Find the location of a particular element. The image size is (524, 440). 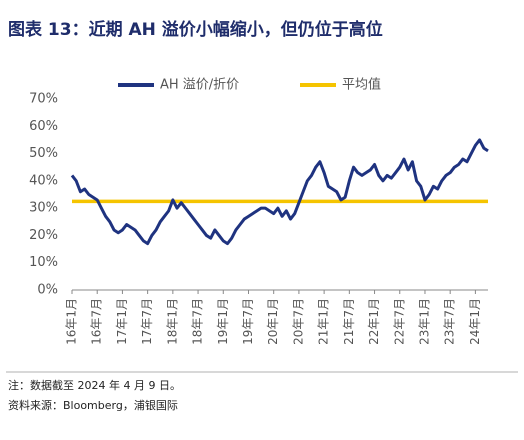

x-tick-label: 21年7月 is located at coordinates (349, 321).